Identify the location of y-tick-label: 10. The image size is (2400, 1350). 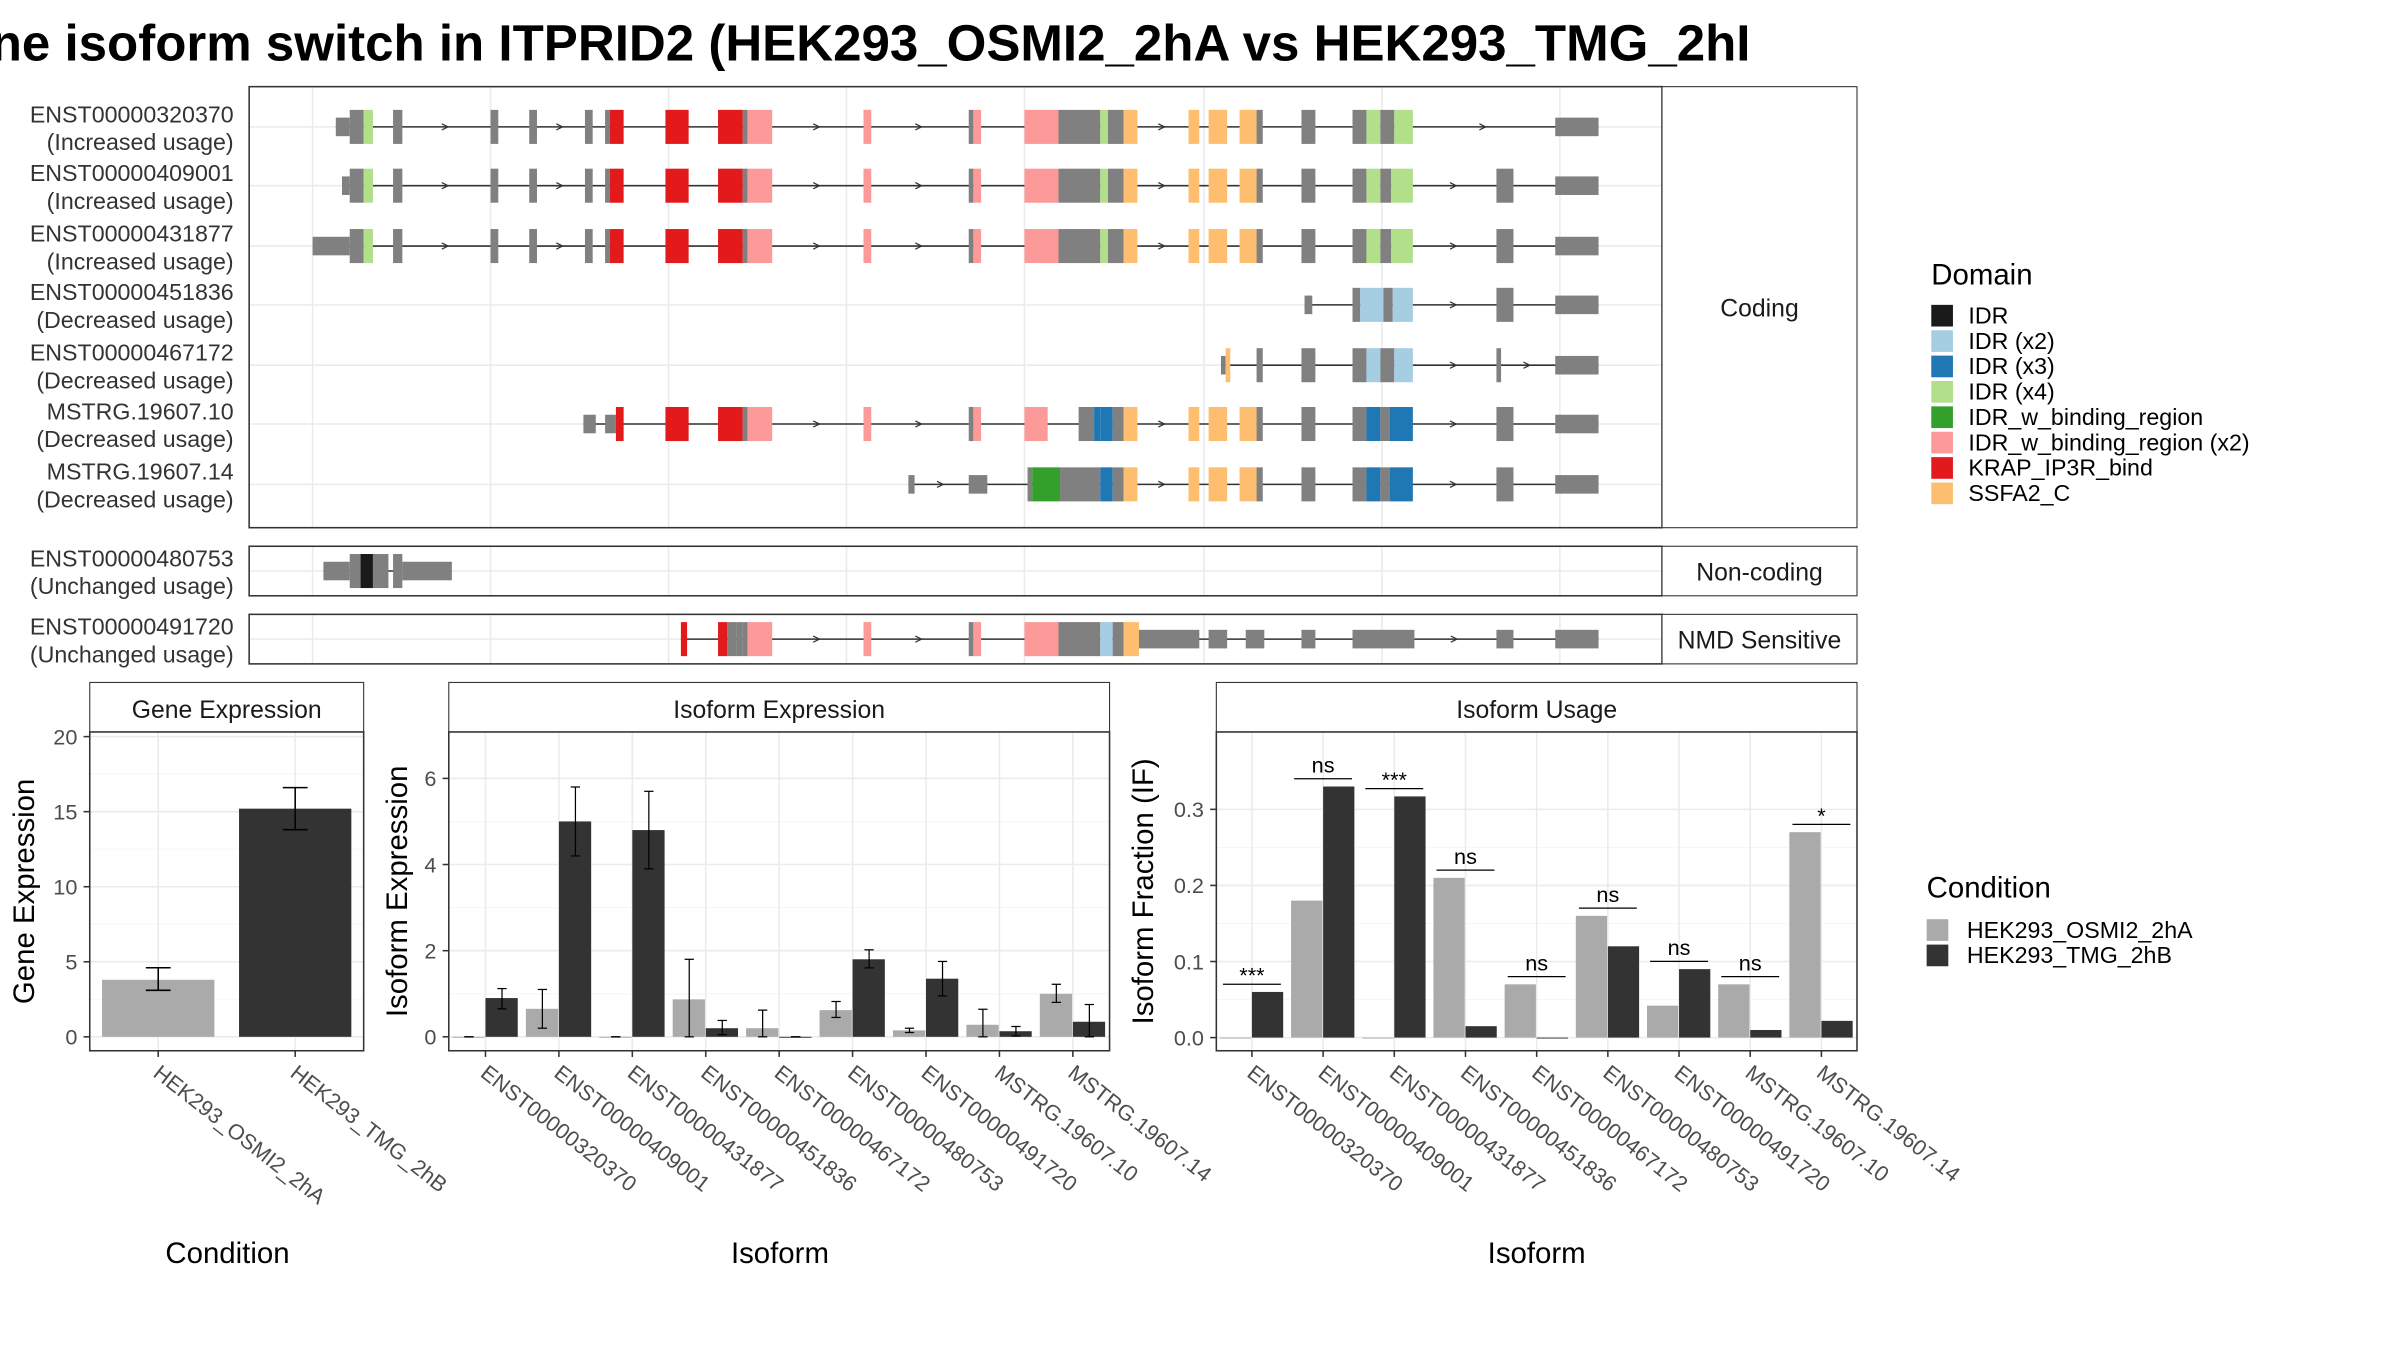
(65, 886).